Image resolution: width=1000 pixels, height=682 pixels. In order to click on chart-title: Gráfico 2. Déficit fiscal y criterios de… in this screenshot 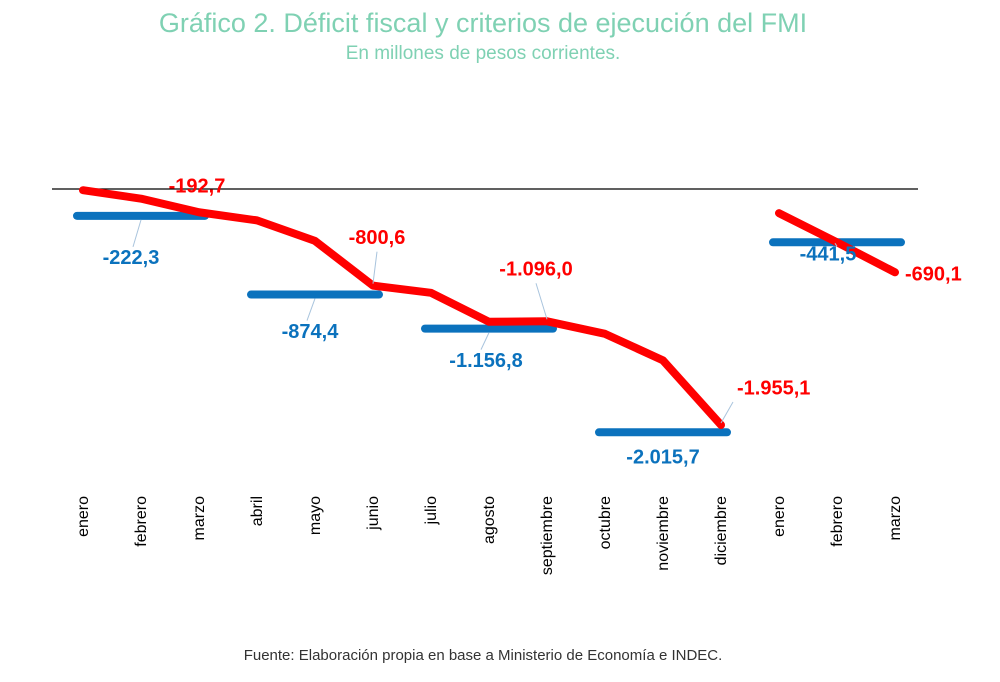, I will do `click(483, 23)`.